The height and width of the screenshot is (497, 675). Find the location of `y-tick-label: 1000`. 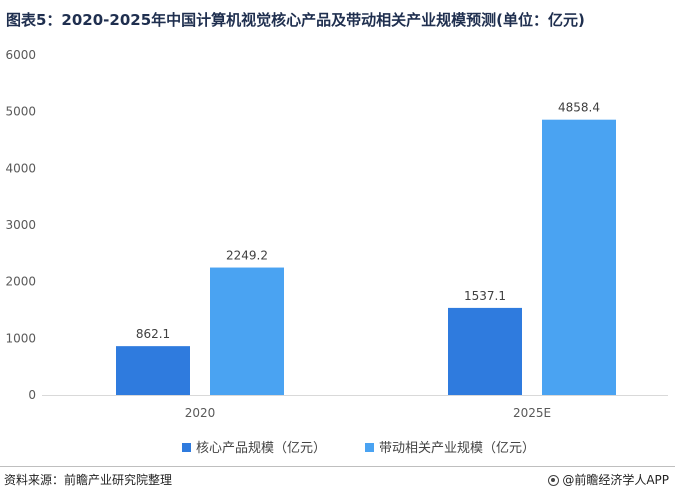

y-tick-label: 1000 is located at coordinates (20, 338).